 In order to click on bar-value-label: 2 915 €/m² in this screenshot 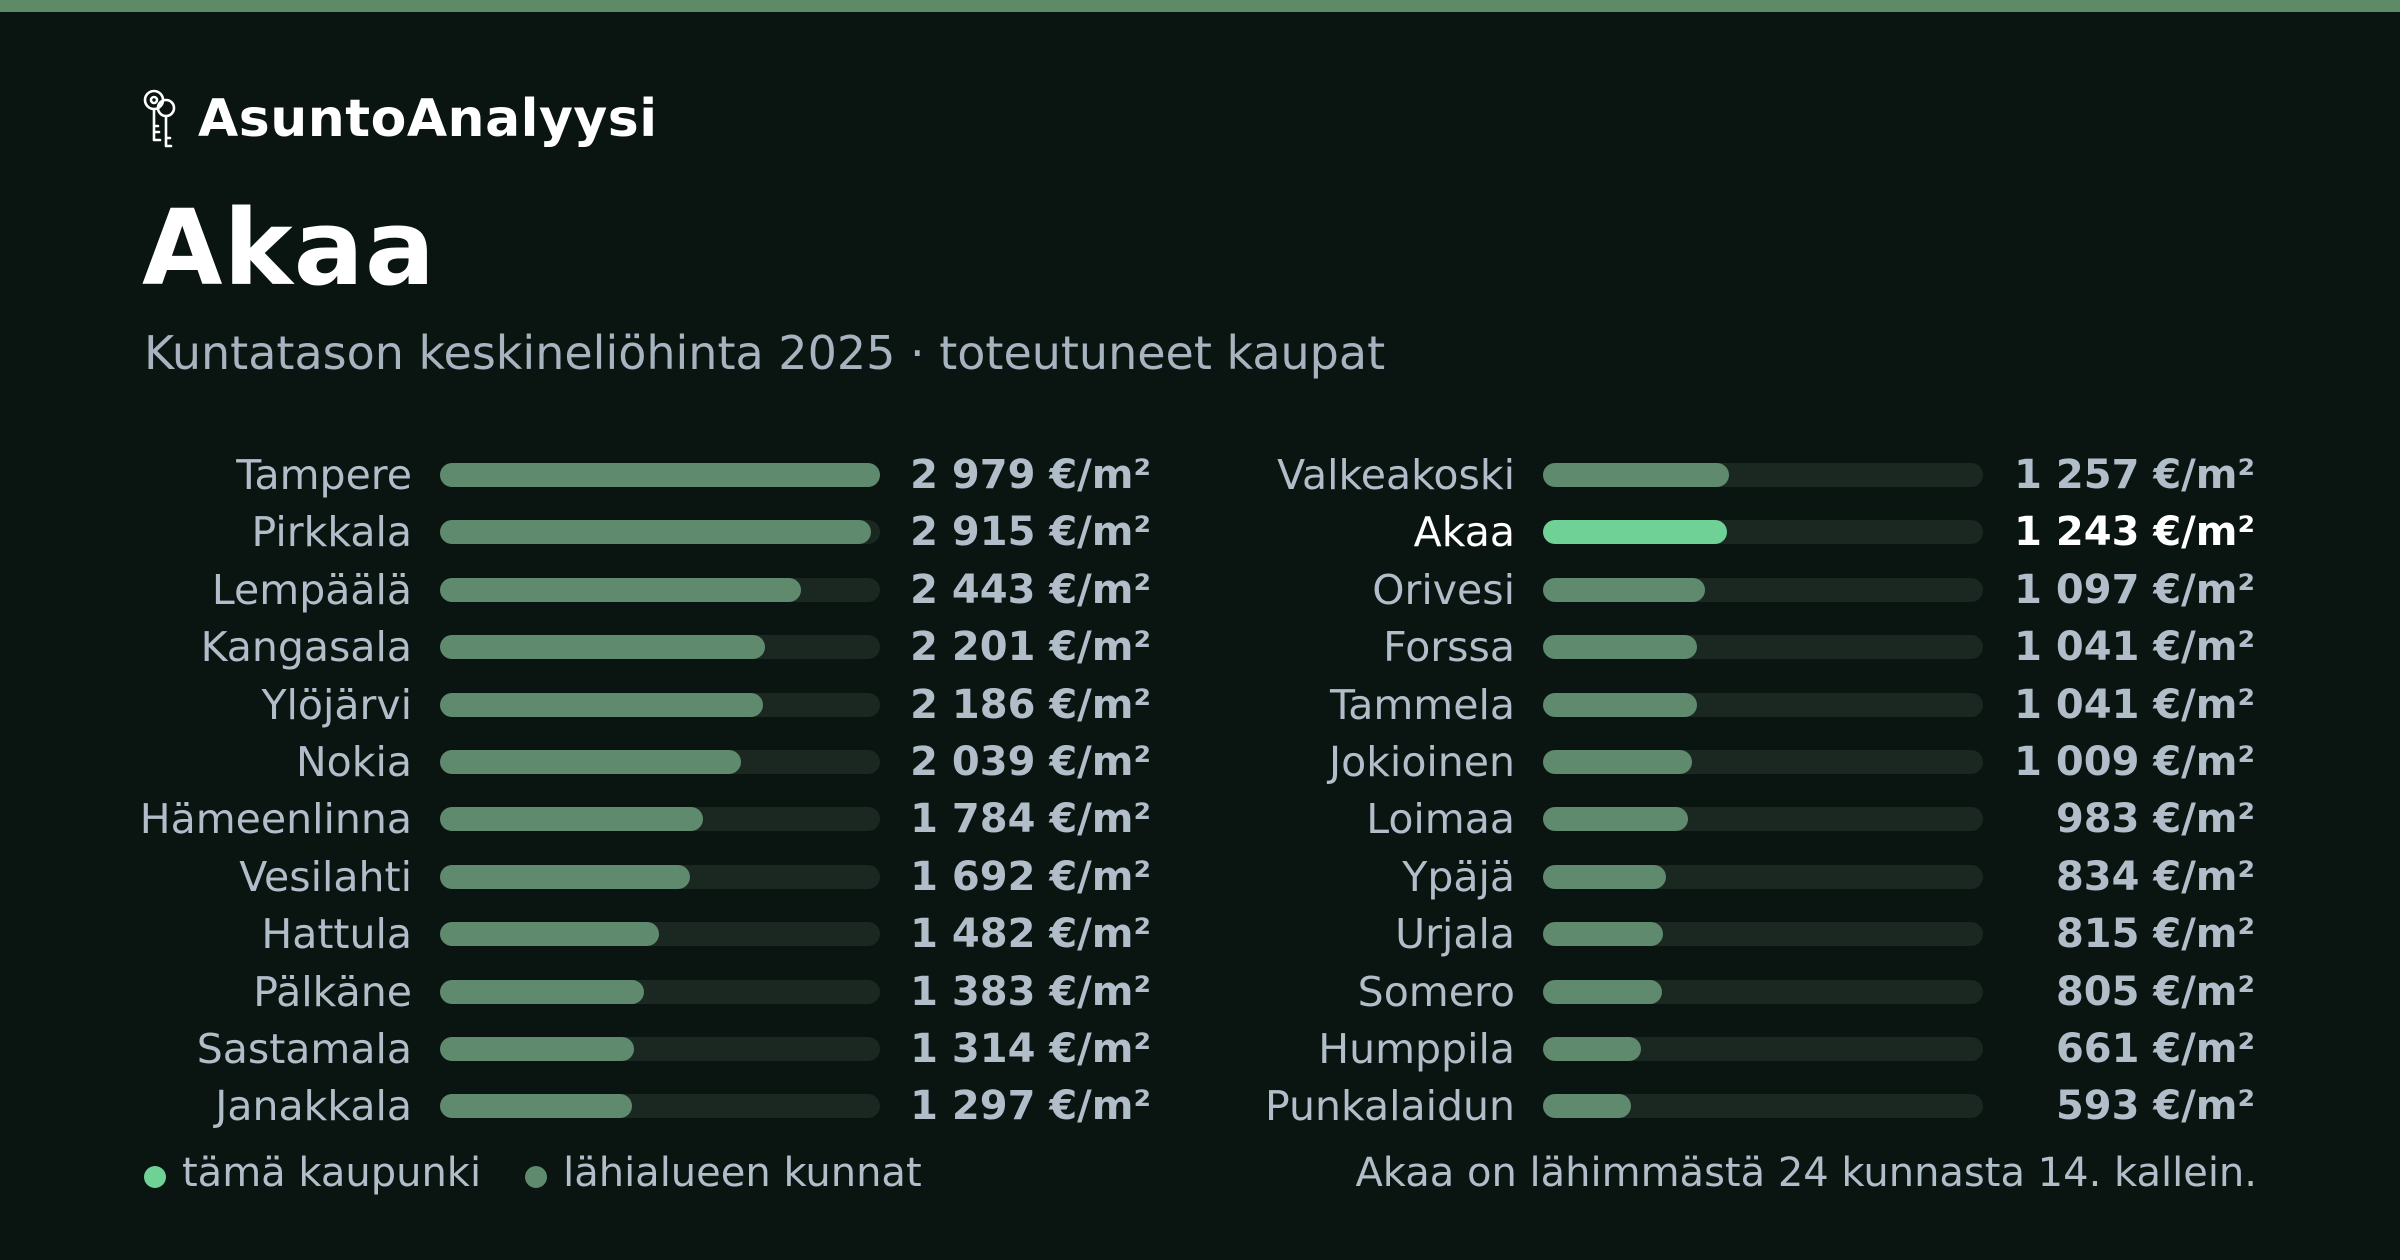, I will do `click(1030, 532)`.